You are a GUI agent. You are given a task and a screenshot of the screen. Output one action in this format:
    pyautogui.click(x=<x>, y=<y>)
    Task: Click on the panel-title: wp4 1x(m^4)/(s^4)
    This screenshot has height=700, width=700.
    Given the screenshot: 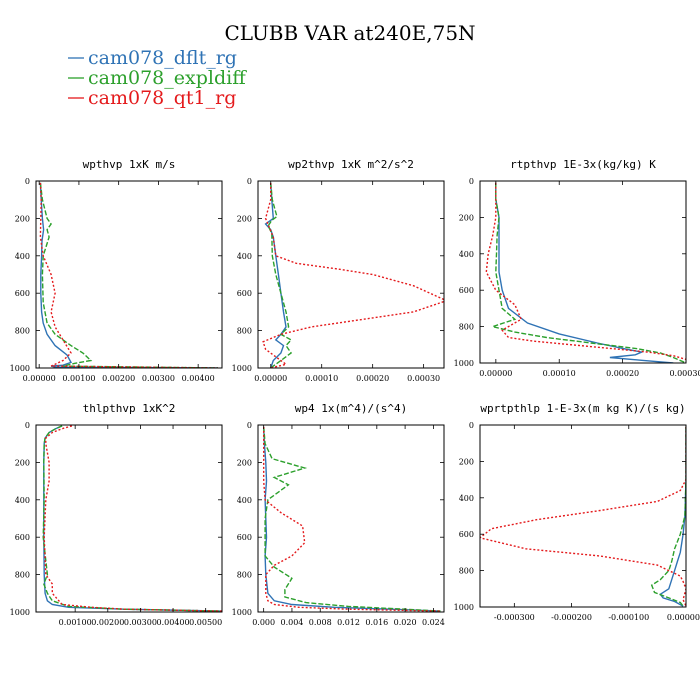 What is the action you would take?
    pyautogui.click(x=351, y=408)
    